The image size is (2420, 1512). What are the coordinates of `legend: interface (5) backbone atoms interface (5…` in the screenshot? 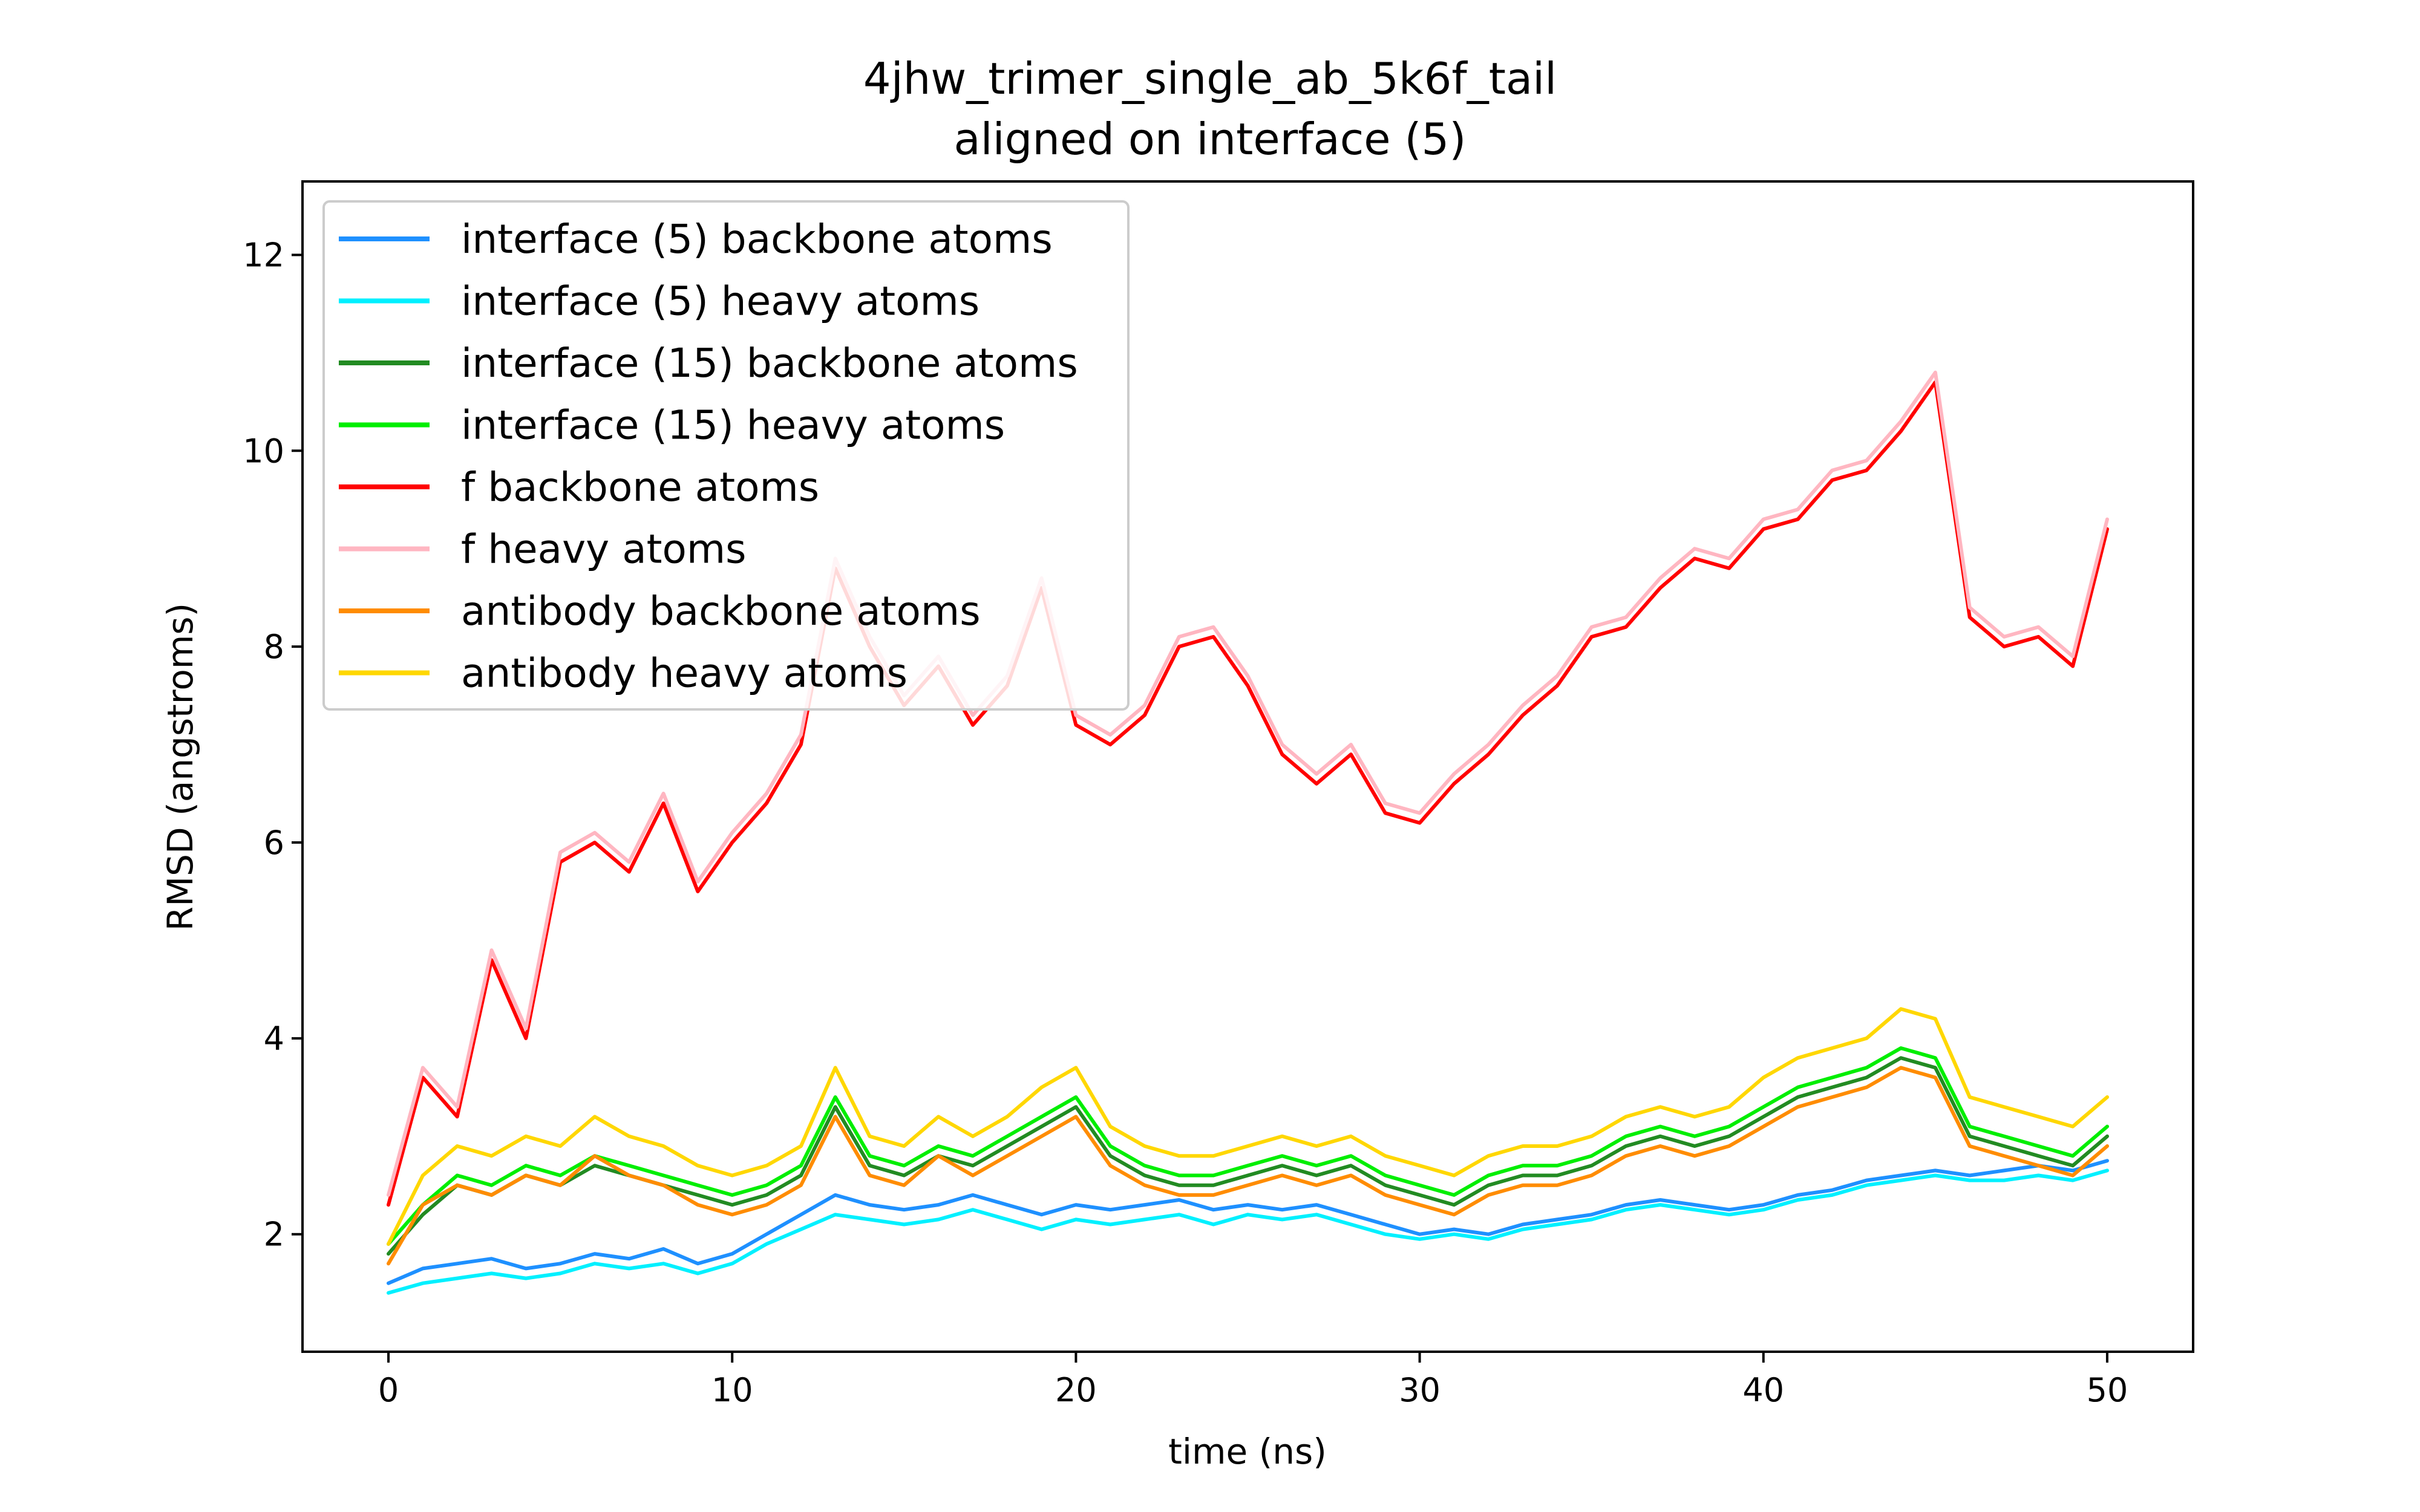 It's located at (726, 455).